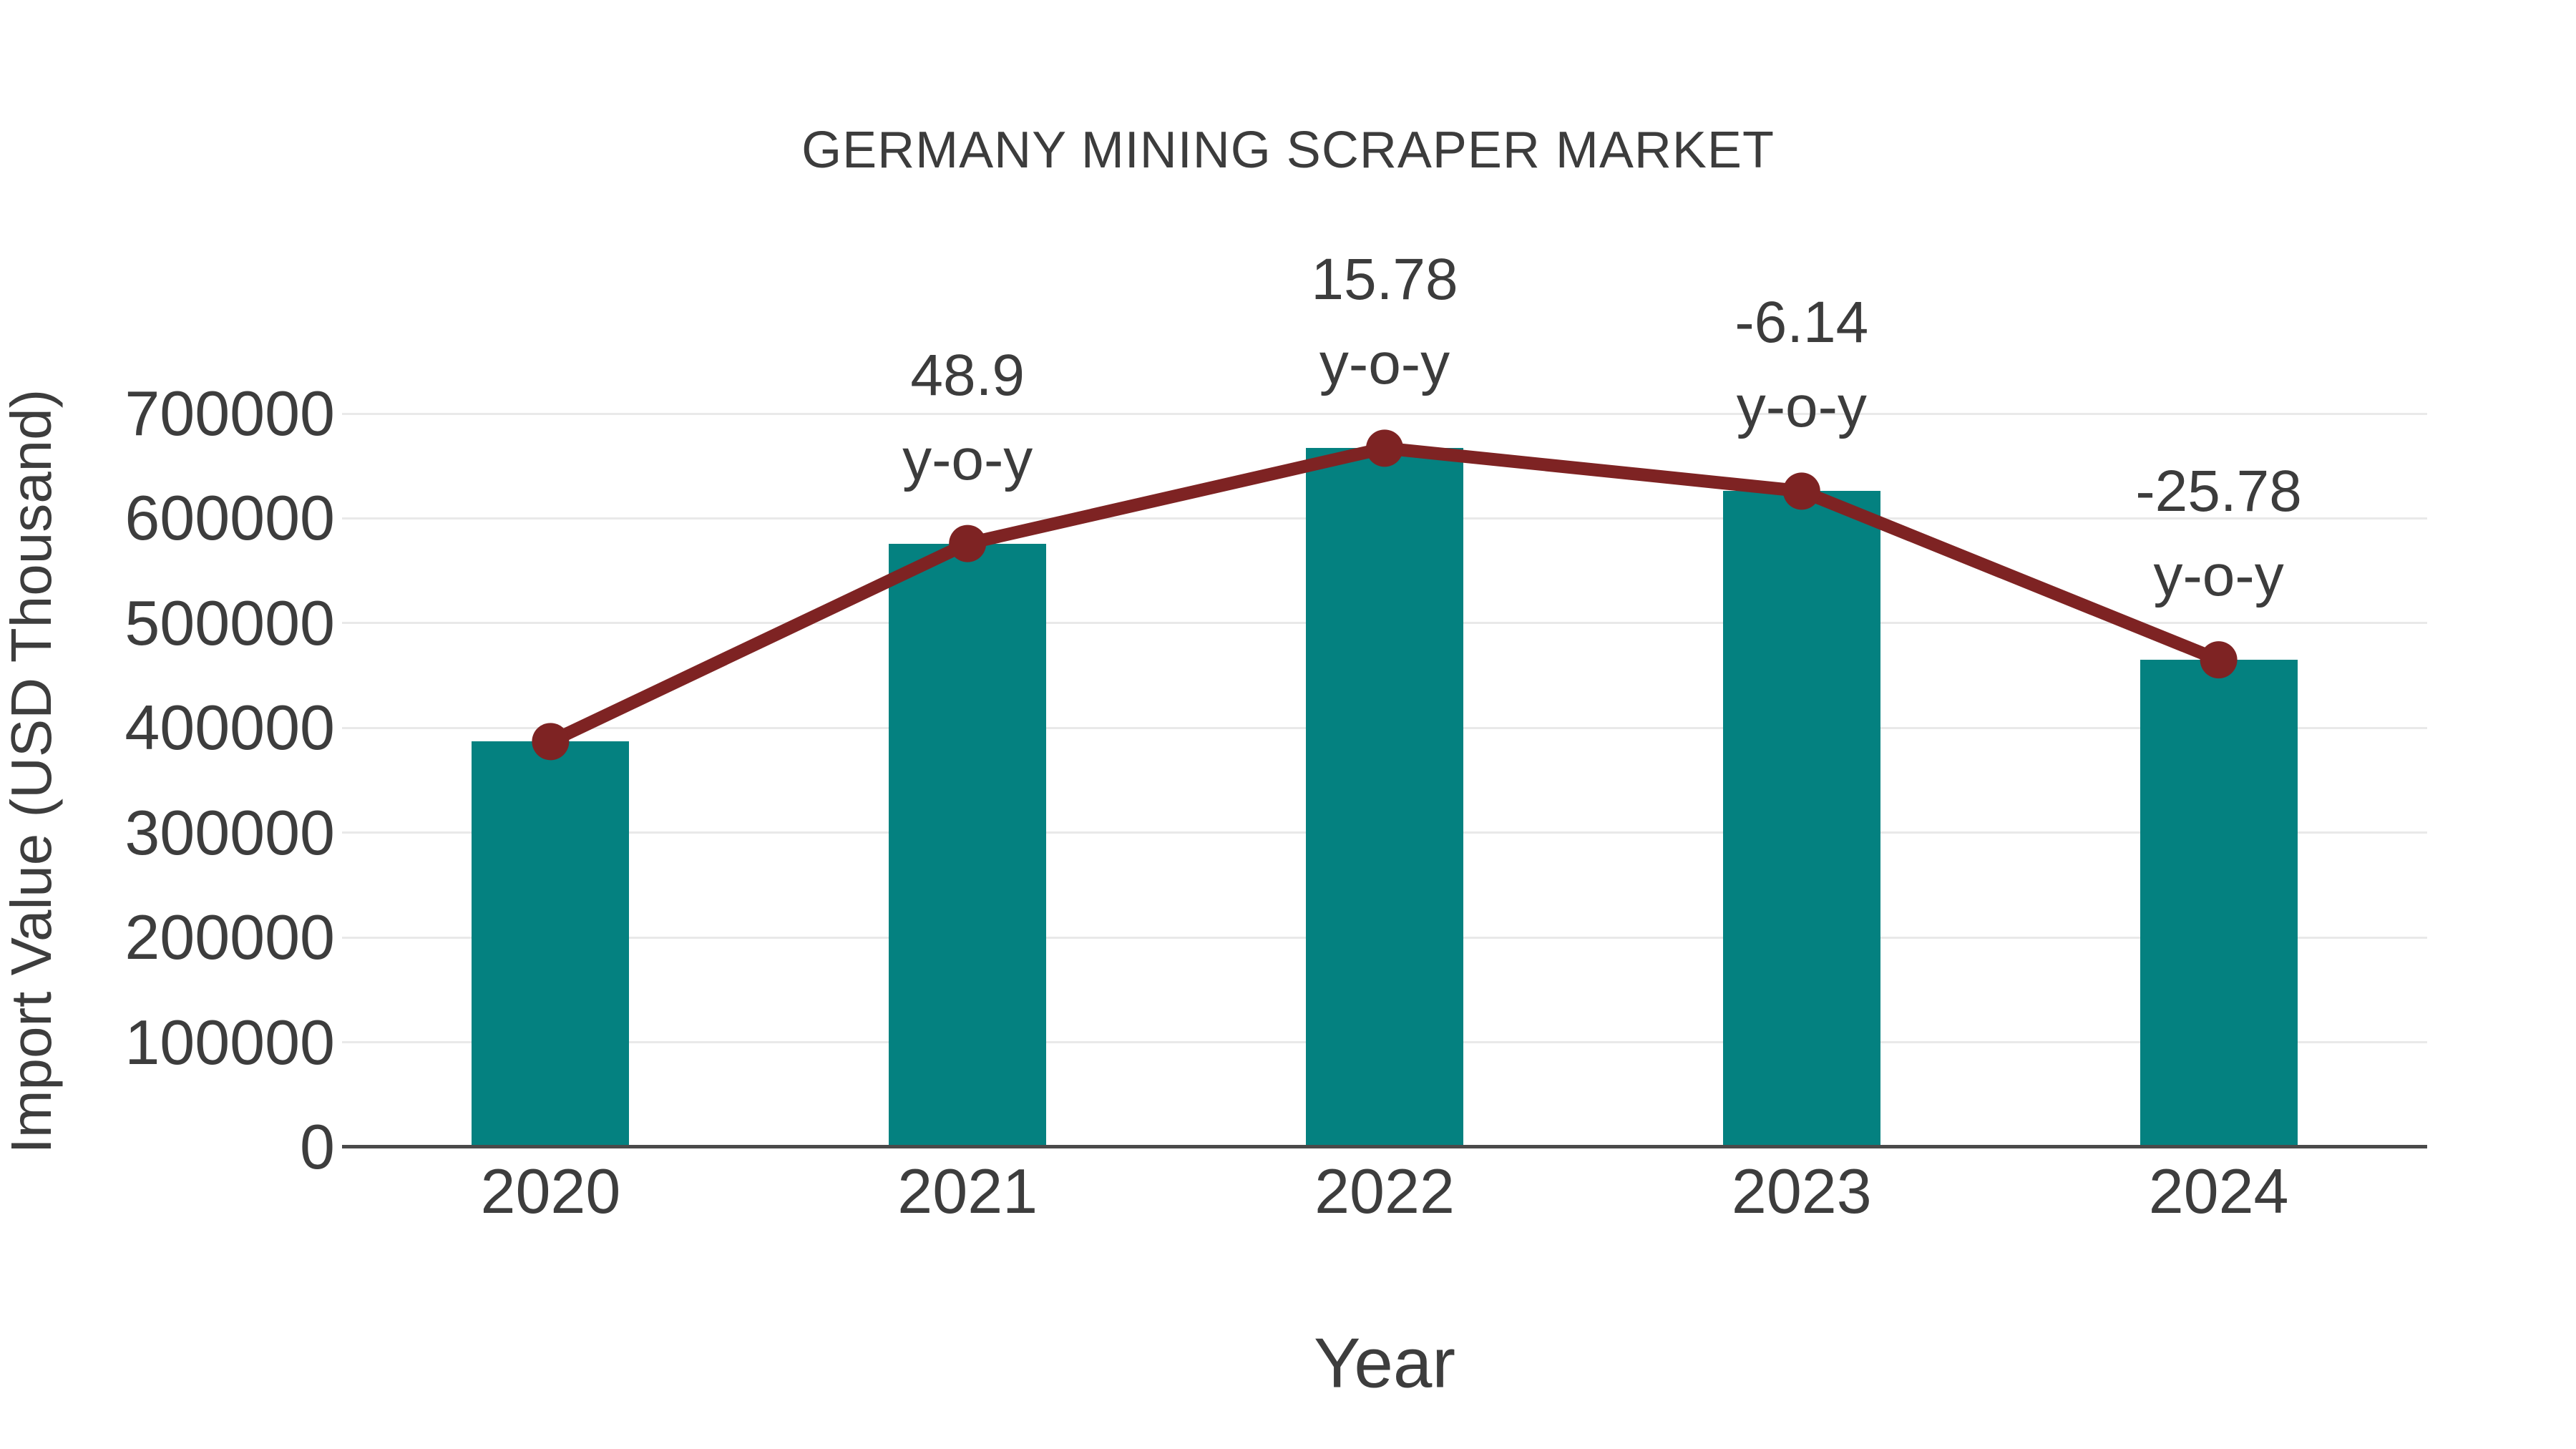  Describe the element at coordinates (967, 375) in the screenshot. I see `yoy-value-2021: 48.9` at that location.